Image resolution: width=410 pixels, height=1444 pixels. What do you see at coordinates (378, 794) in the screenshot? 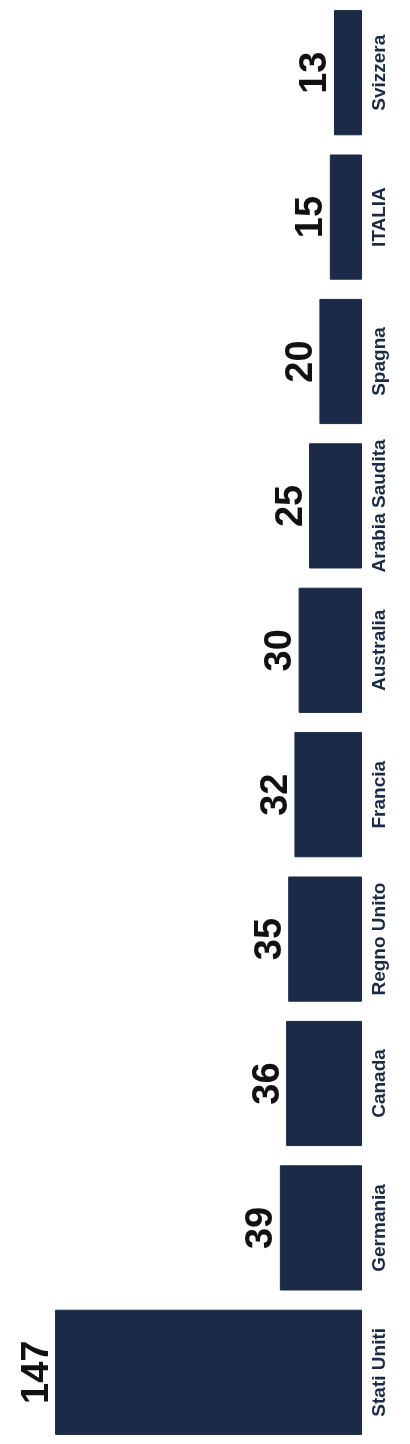
I see `y-tick-label: Francia` at bounding box center [378, 794].